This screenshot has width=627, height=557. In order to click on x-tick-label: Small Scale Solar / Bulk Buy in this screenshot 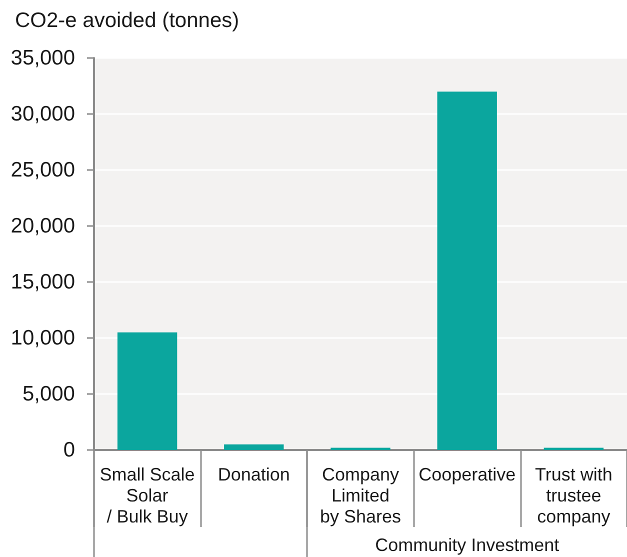, I will do `click(147, 495)`.